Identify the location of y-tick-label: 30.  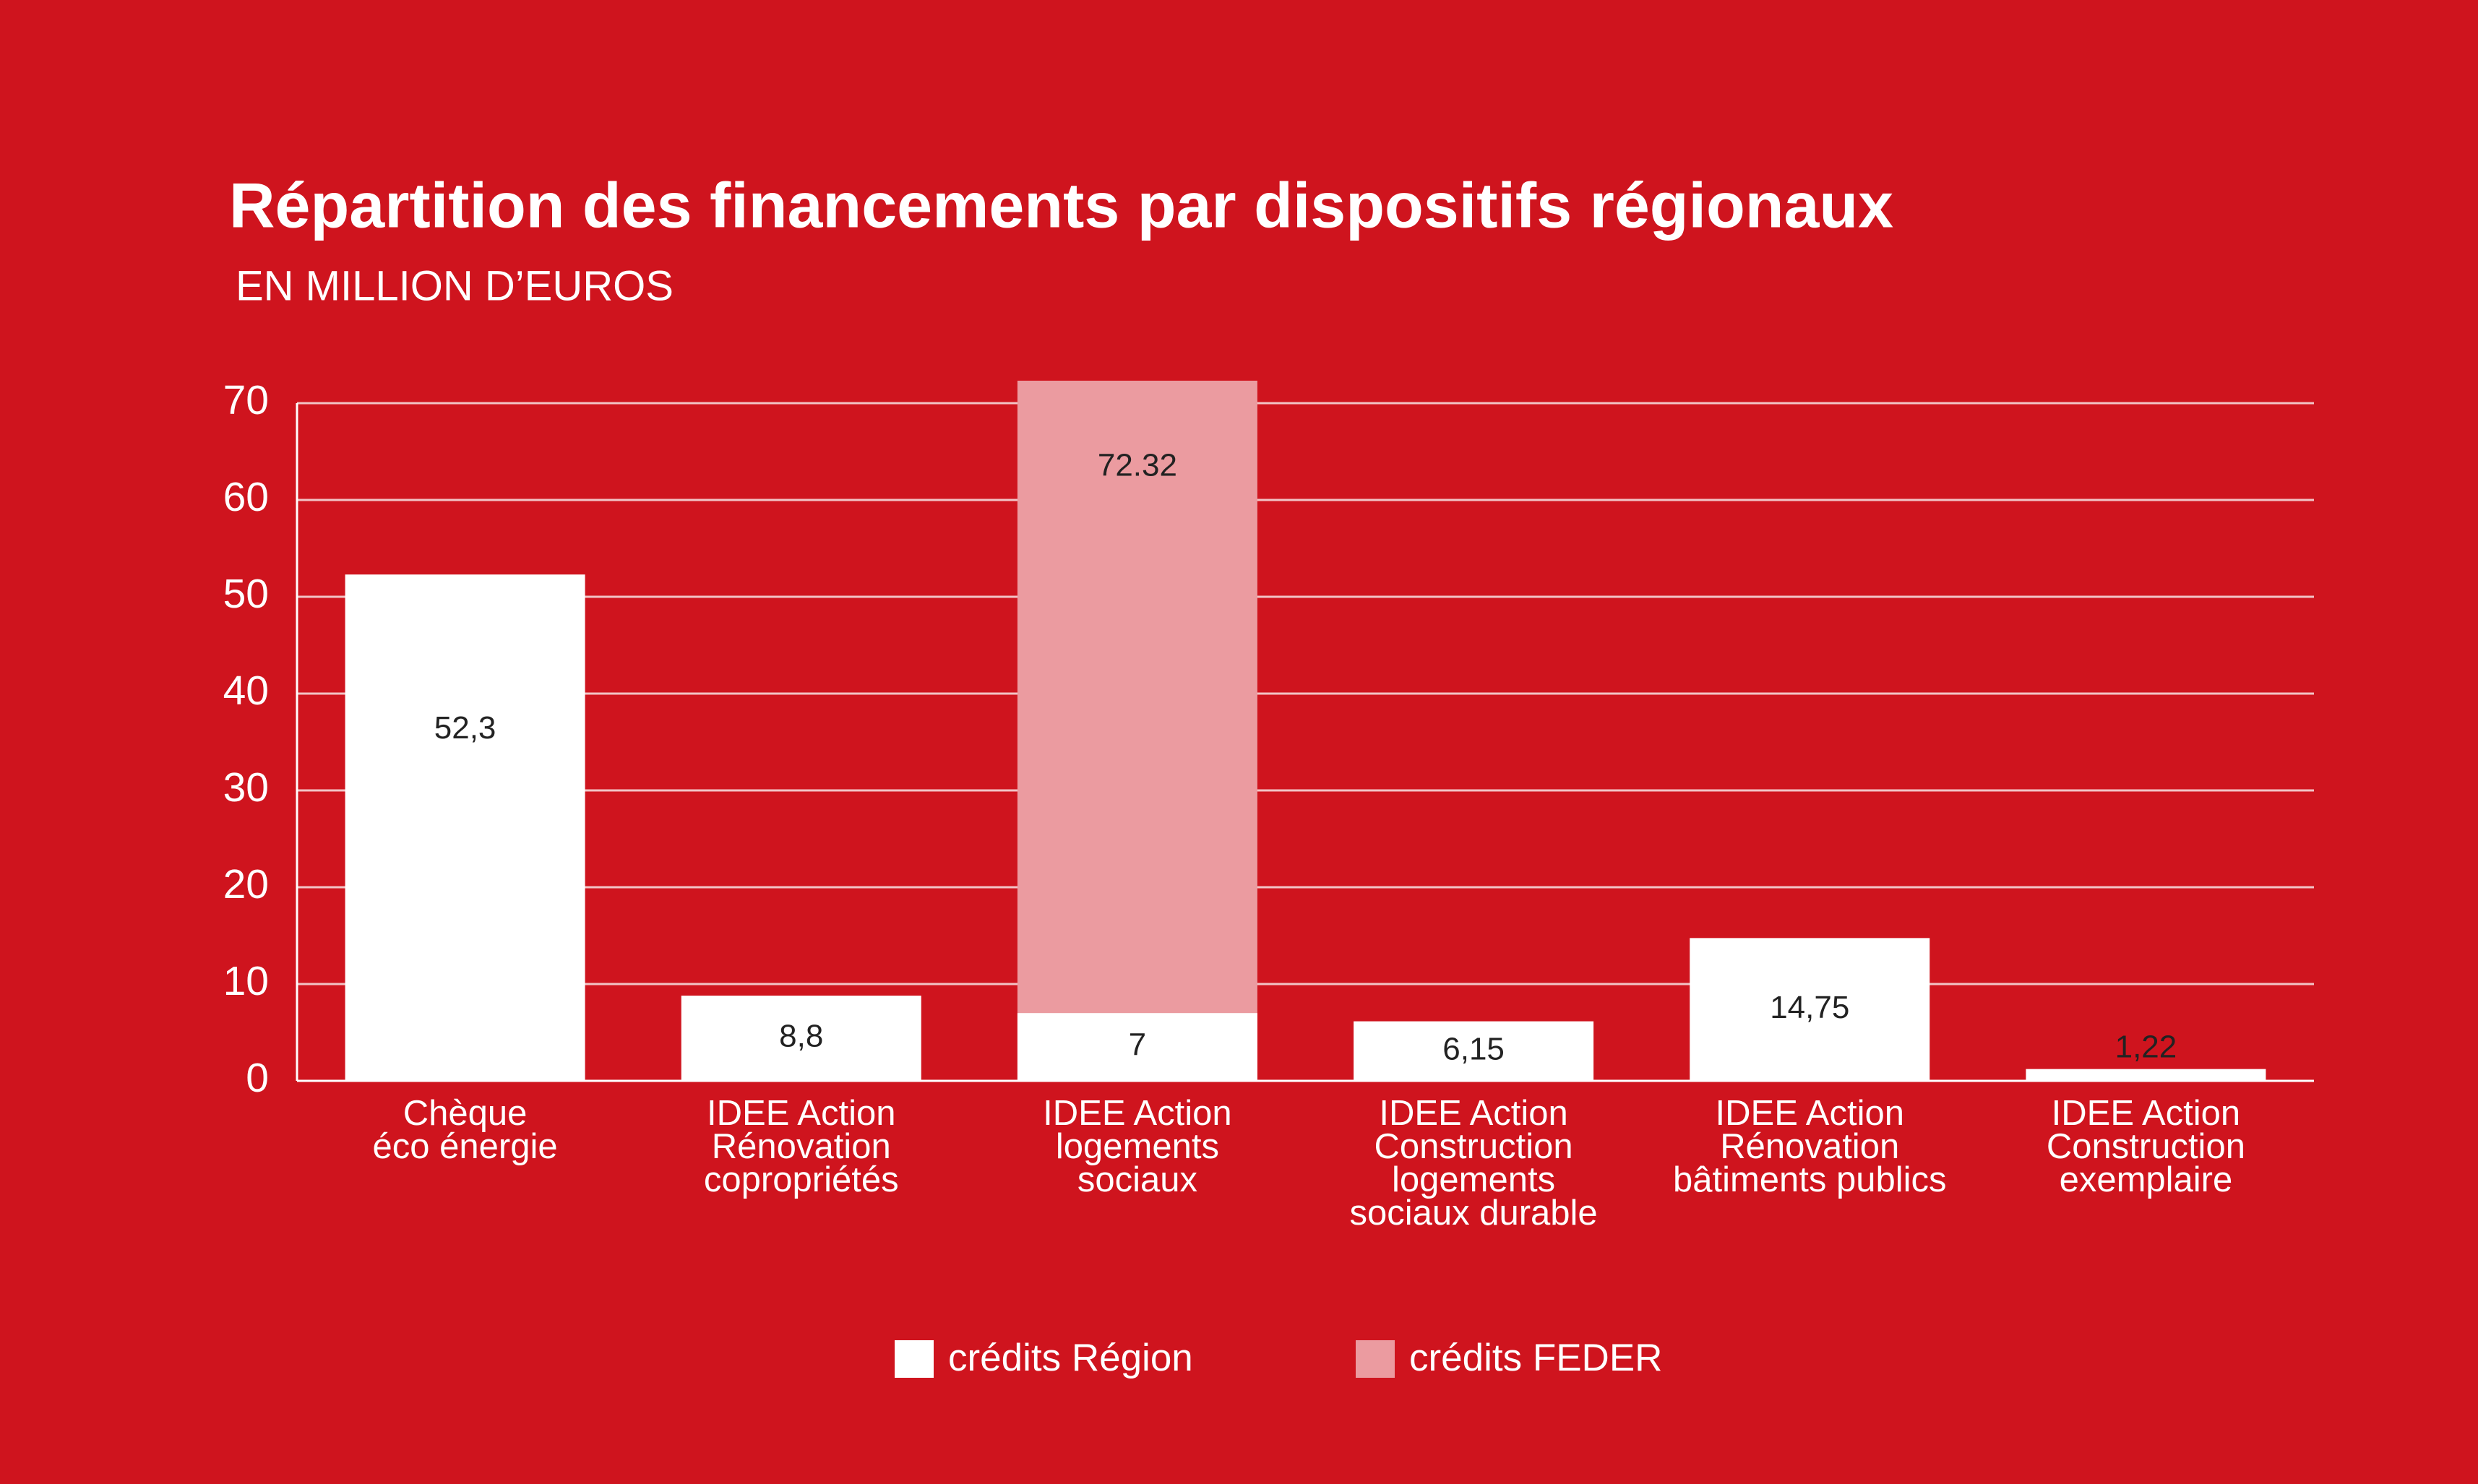
(246, 787).